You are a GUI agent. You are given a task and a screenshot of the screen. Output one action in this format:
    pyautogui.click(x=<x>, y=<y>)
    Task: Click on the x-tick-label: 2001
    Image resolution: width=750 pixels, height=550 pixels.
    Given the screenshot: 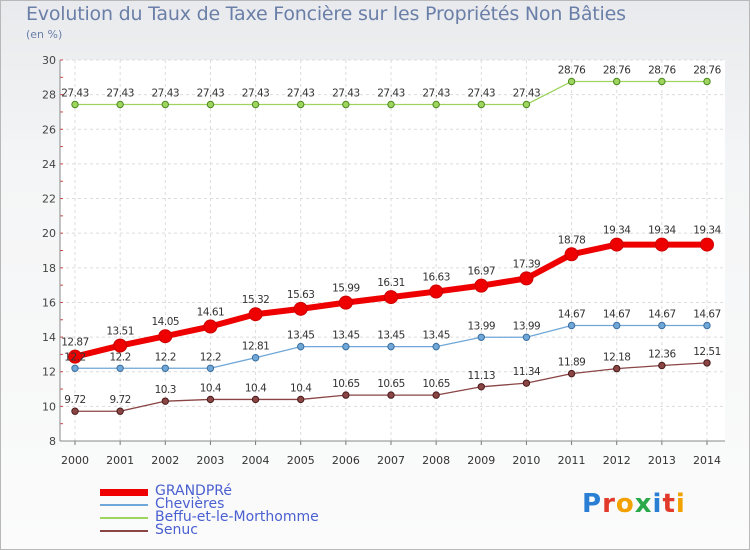 What is the action you would take?
    pyautogui.click(x=120, y=460)
    